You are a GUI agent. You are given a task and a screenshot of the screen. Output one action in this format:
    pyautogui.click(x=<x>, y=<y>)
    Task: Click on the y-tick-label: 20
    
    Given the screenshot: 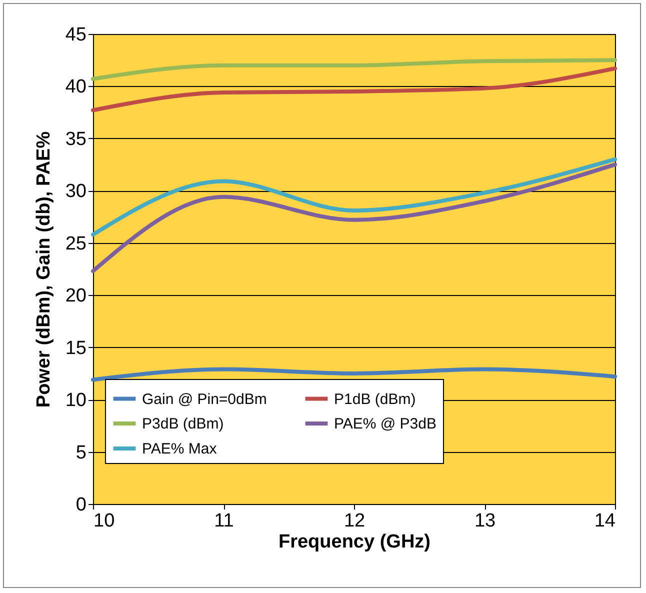 What is the action you would take?
    pyautogui.click(x=75, y=296)
    